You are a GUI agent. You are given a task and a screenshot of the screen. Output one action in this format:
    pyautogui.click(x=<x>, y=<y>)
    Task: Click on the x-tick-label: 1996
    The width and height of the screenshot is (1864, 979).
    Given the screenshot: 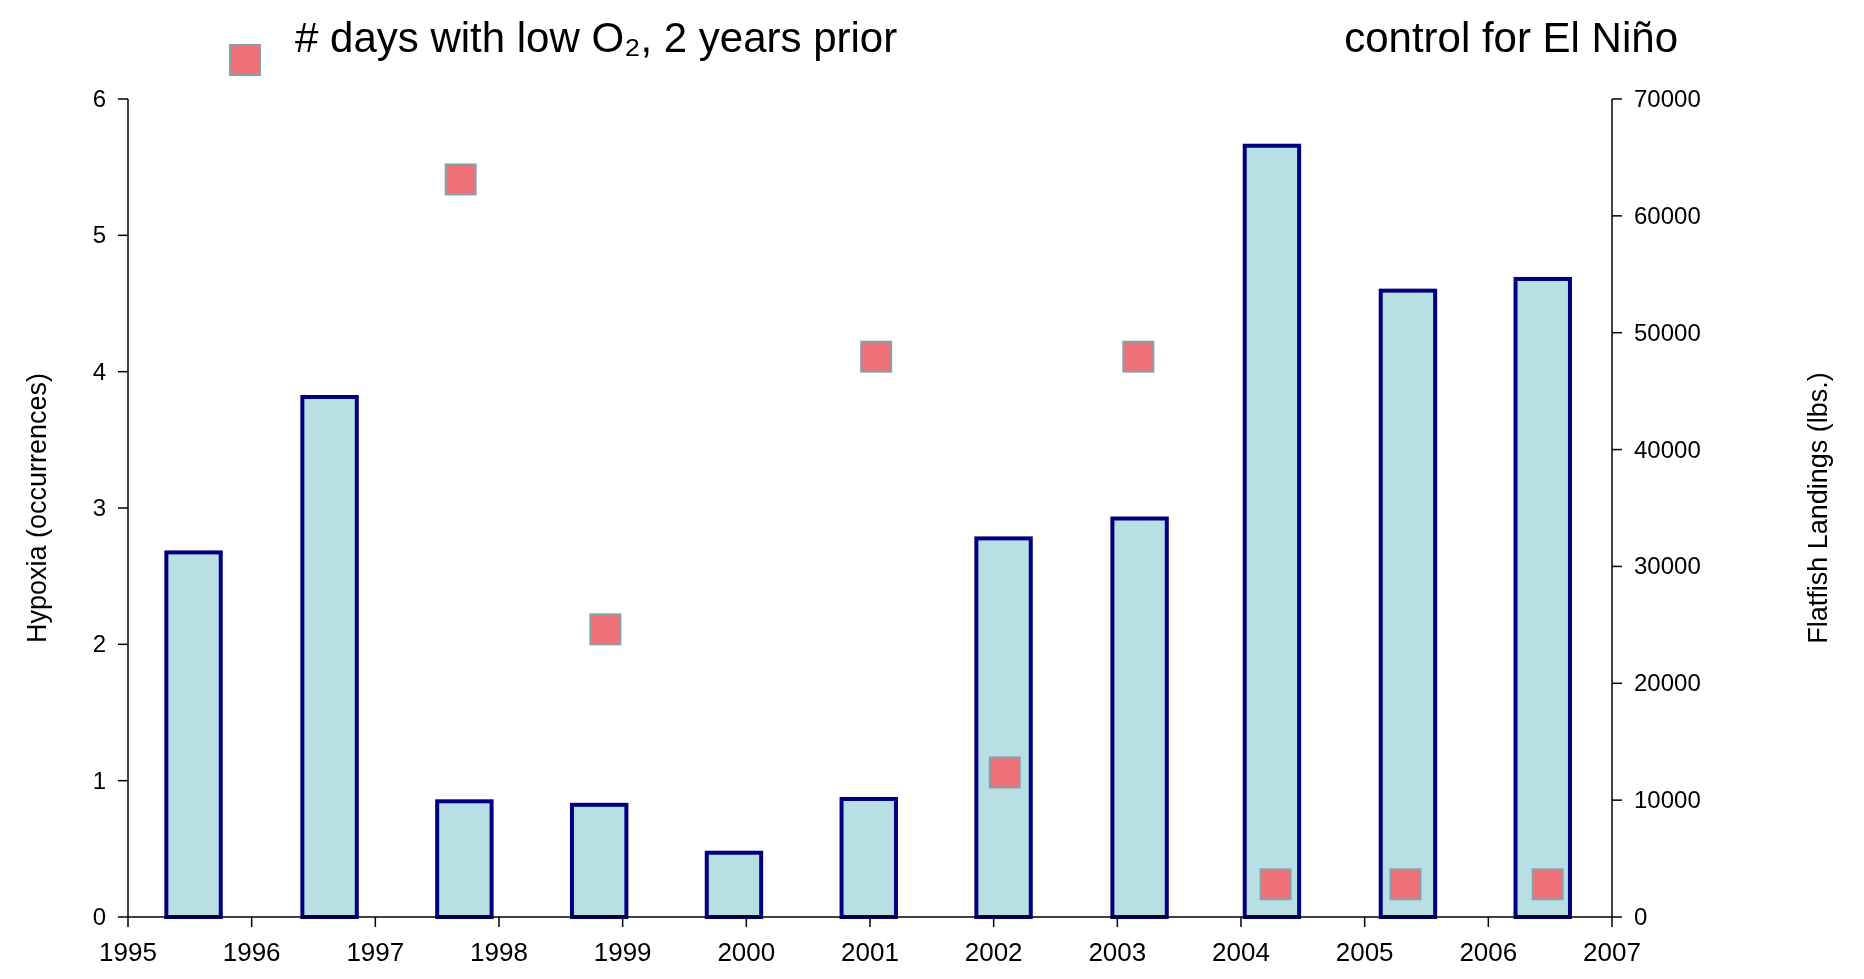 What is the action you would take?
    pyautogui.click(x=251, y=952)
    